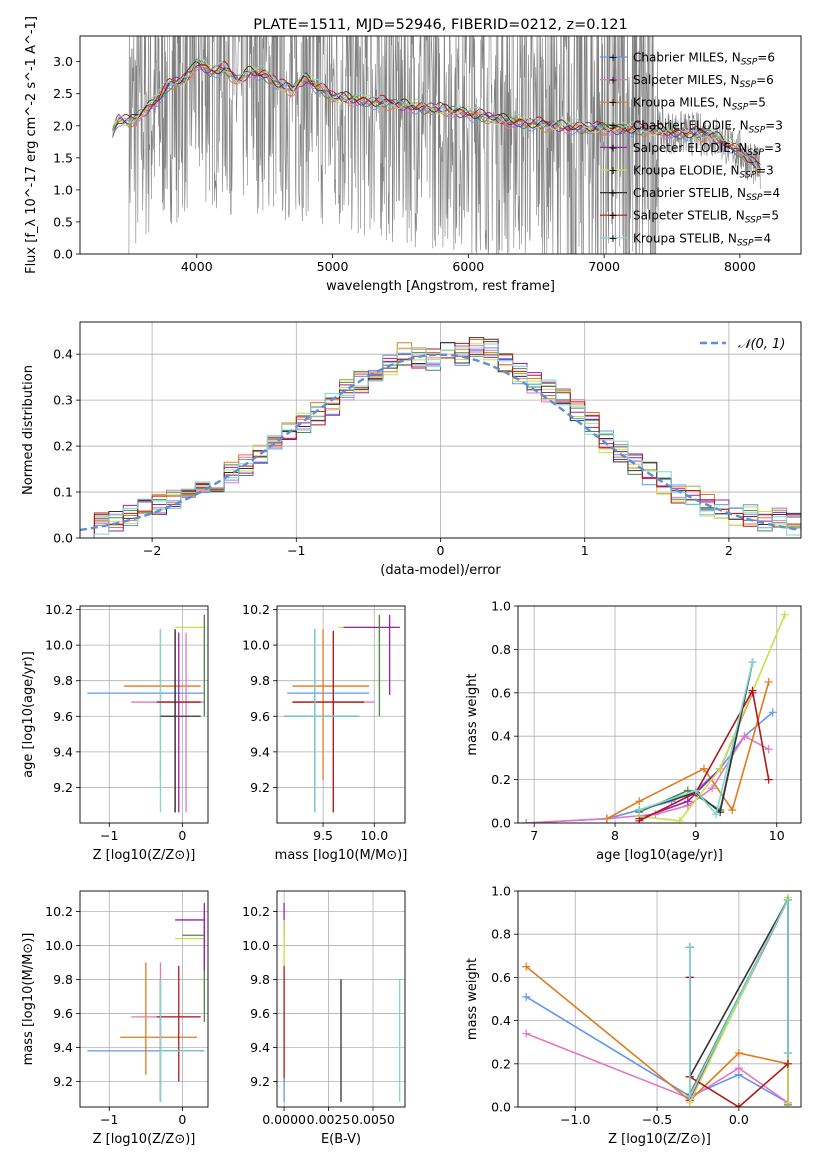  I want to click on y-axis-label: mass [log10(M/M⊙)], so click(28, 999).